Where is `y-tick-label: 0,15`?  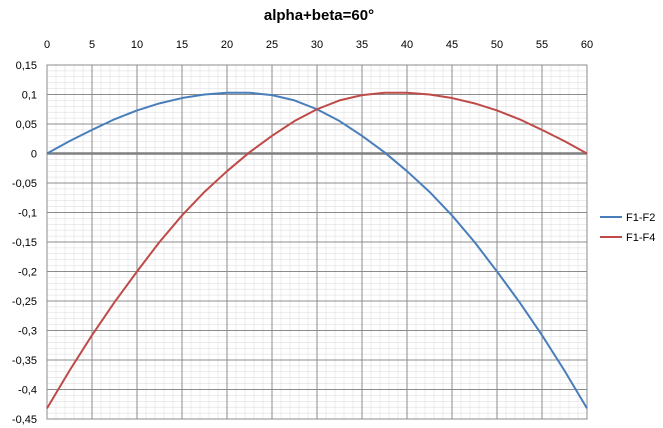 y-tick-label: 0,15 is located at coordinates (26, 66).